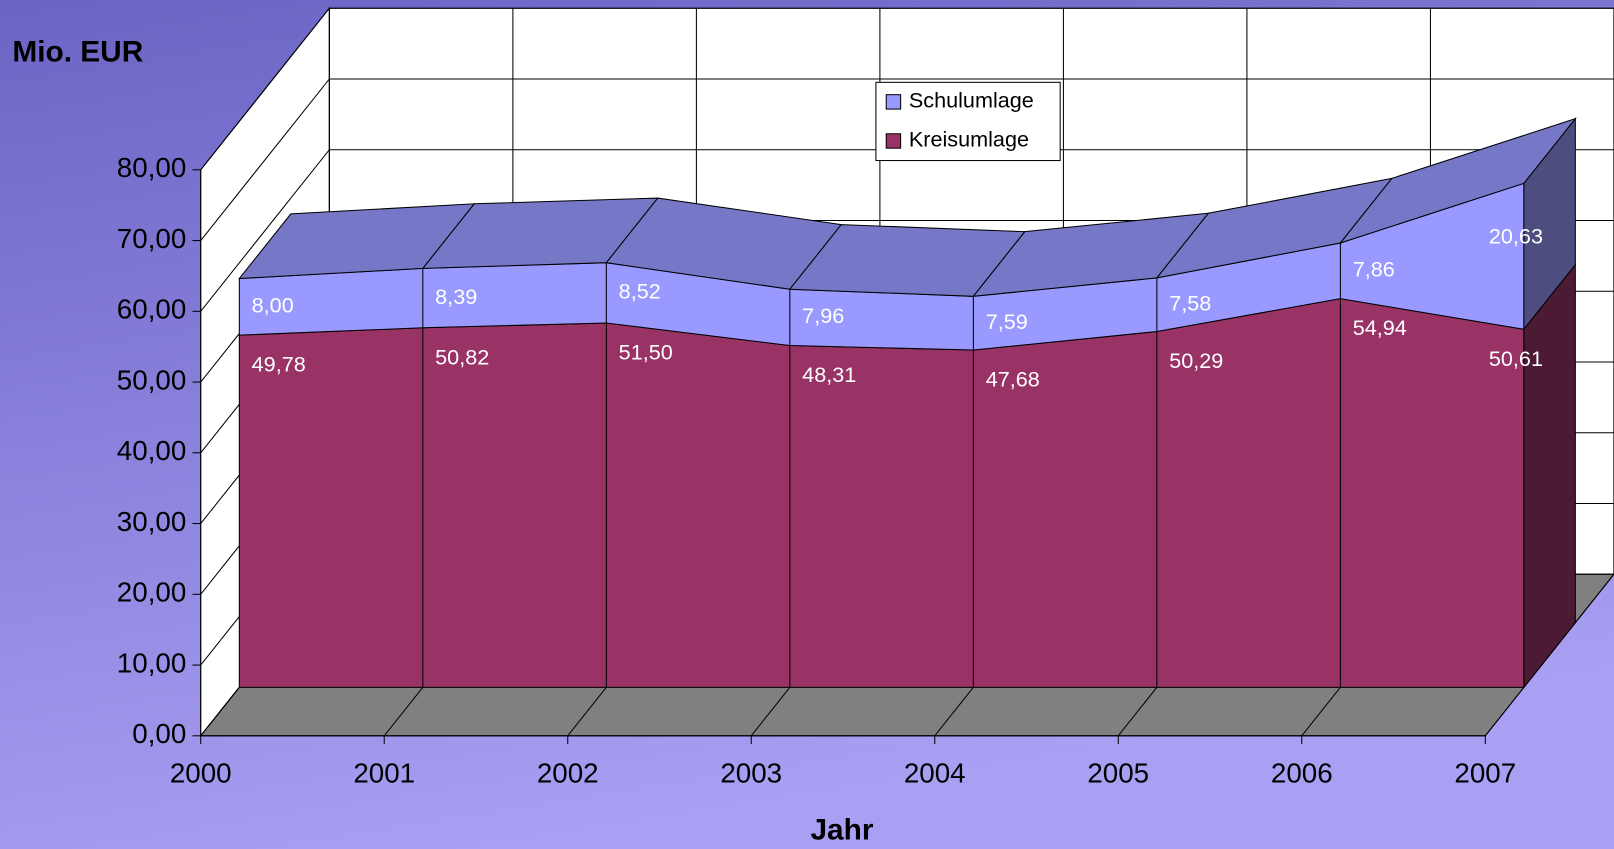 The image size is (1614, 849). What do you see at coordinates (462, 356) in the screenshot?
I see `data-label: 50,82` at bounding box center [462, 356].